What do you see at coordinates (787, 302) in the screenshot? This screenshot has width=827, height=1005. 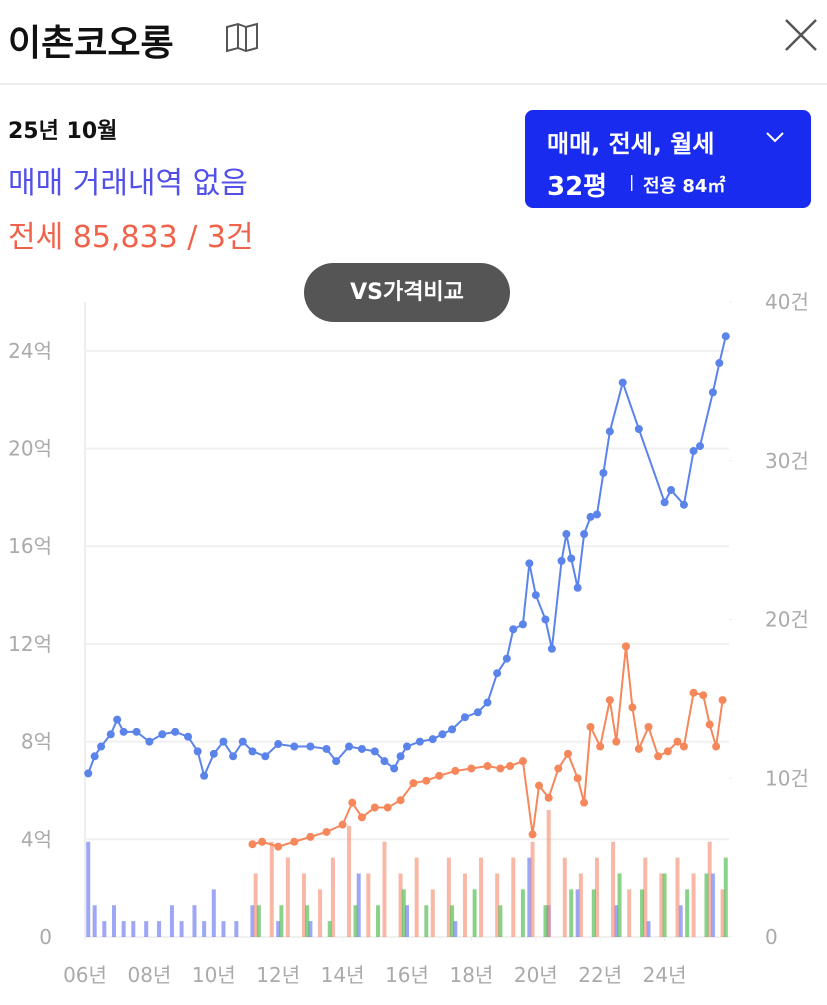 I see `y2-tick-label: 40건` at bounding box center [787, 302].